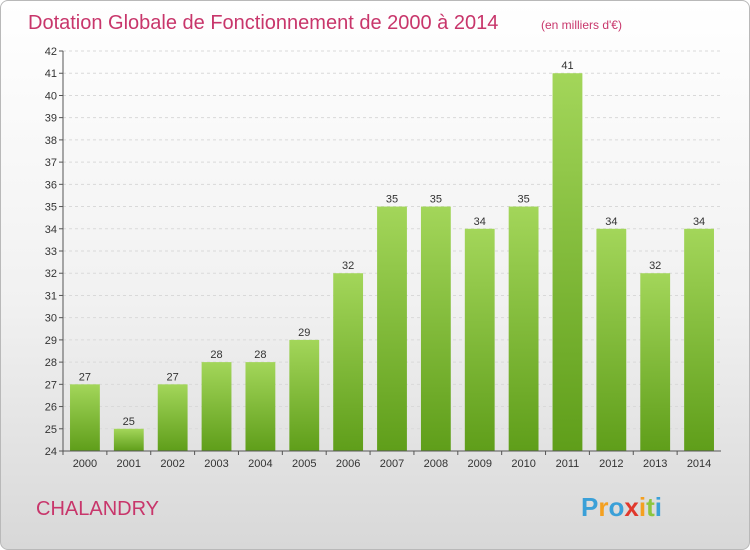 This screenshot has height=550, width=750. What do you see at coordinates (523, 328) in the screenshot?
I see `bar-2010` at bounding box center [523, 328].